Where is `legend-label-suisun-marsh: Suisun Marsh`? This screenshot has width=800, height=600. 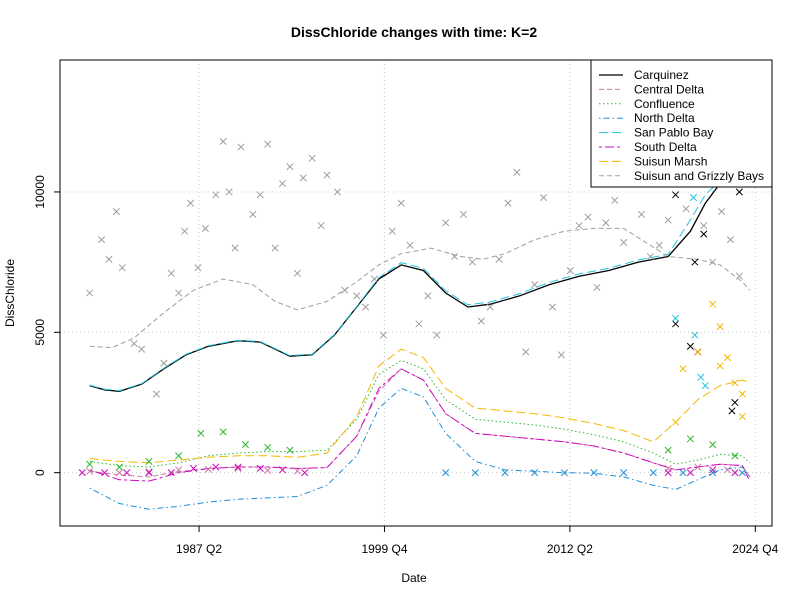 legend-label-suisun-marsh: Suisun Marsh is located at coordinates (670, 161).